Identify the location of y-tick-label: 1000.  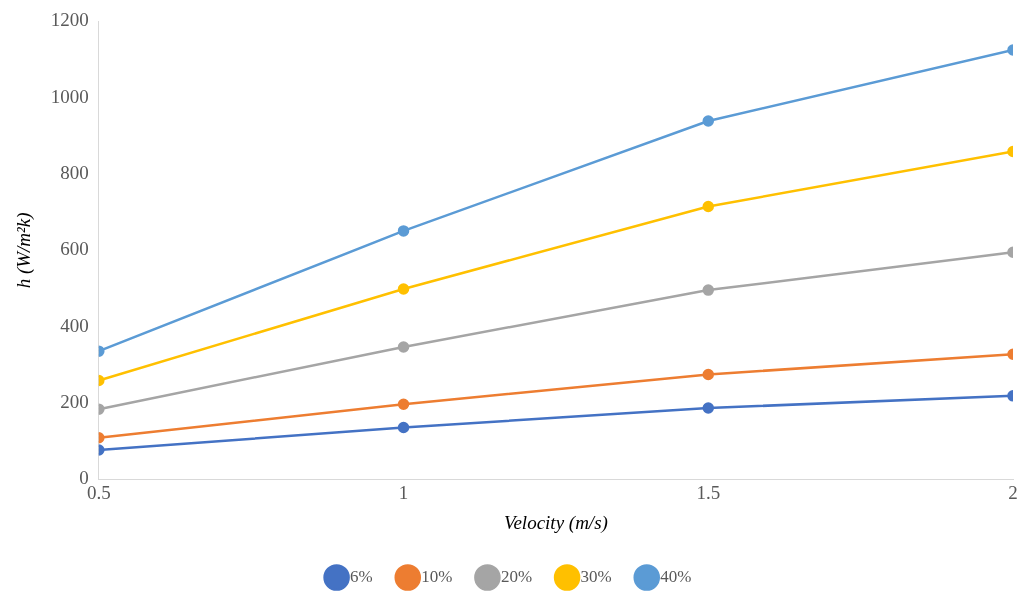
(69, 96).